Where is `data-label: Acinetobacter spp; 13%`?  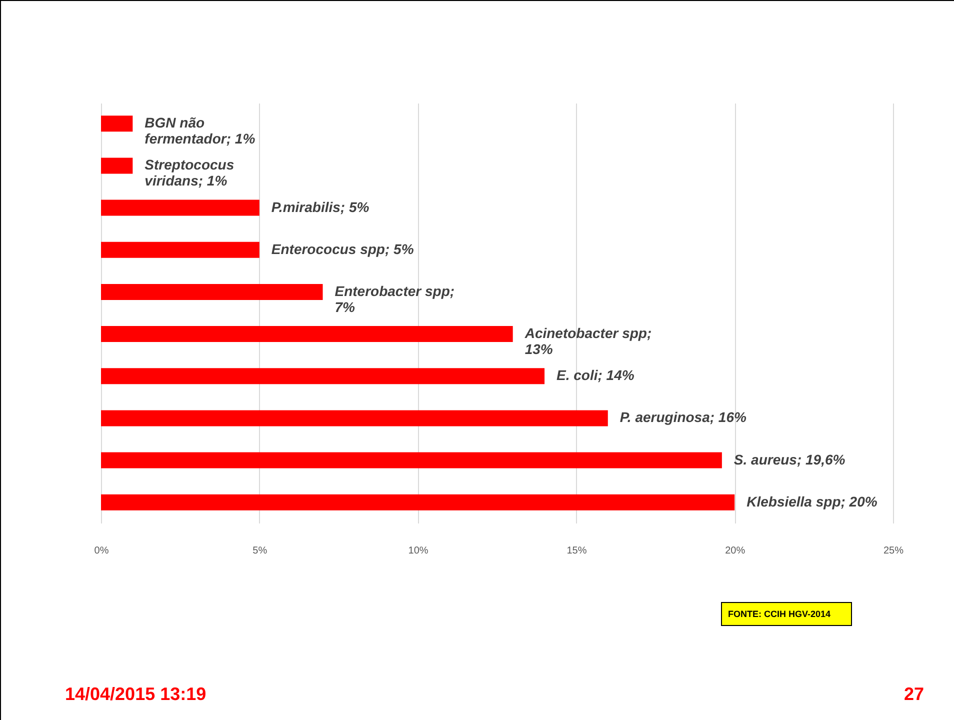
data-label: Acinetobacter spp; 13% is located at coordinates (588, 341).